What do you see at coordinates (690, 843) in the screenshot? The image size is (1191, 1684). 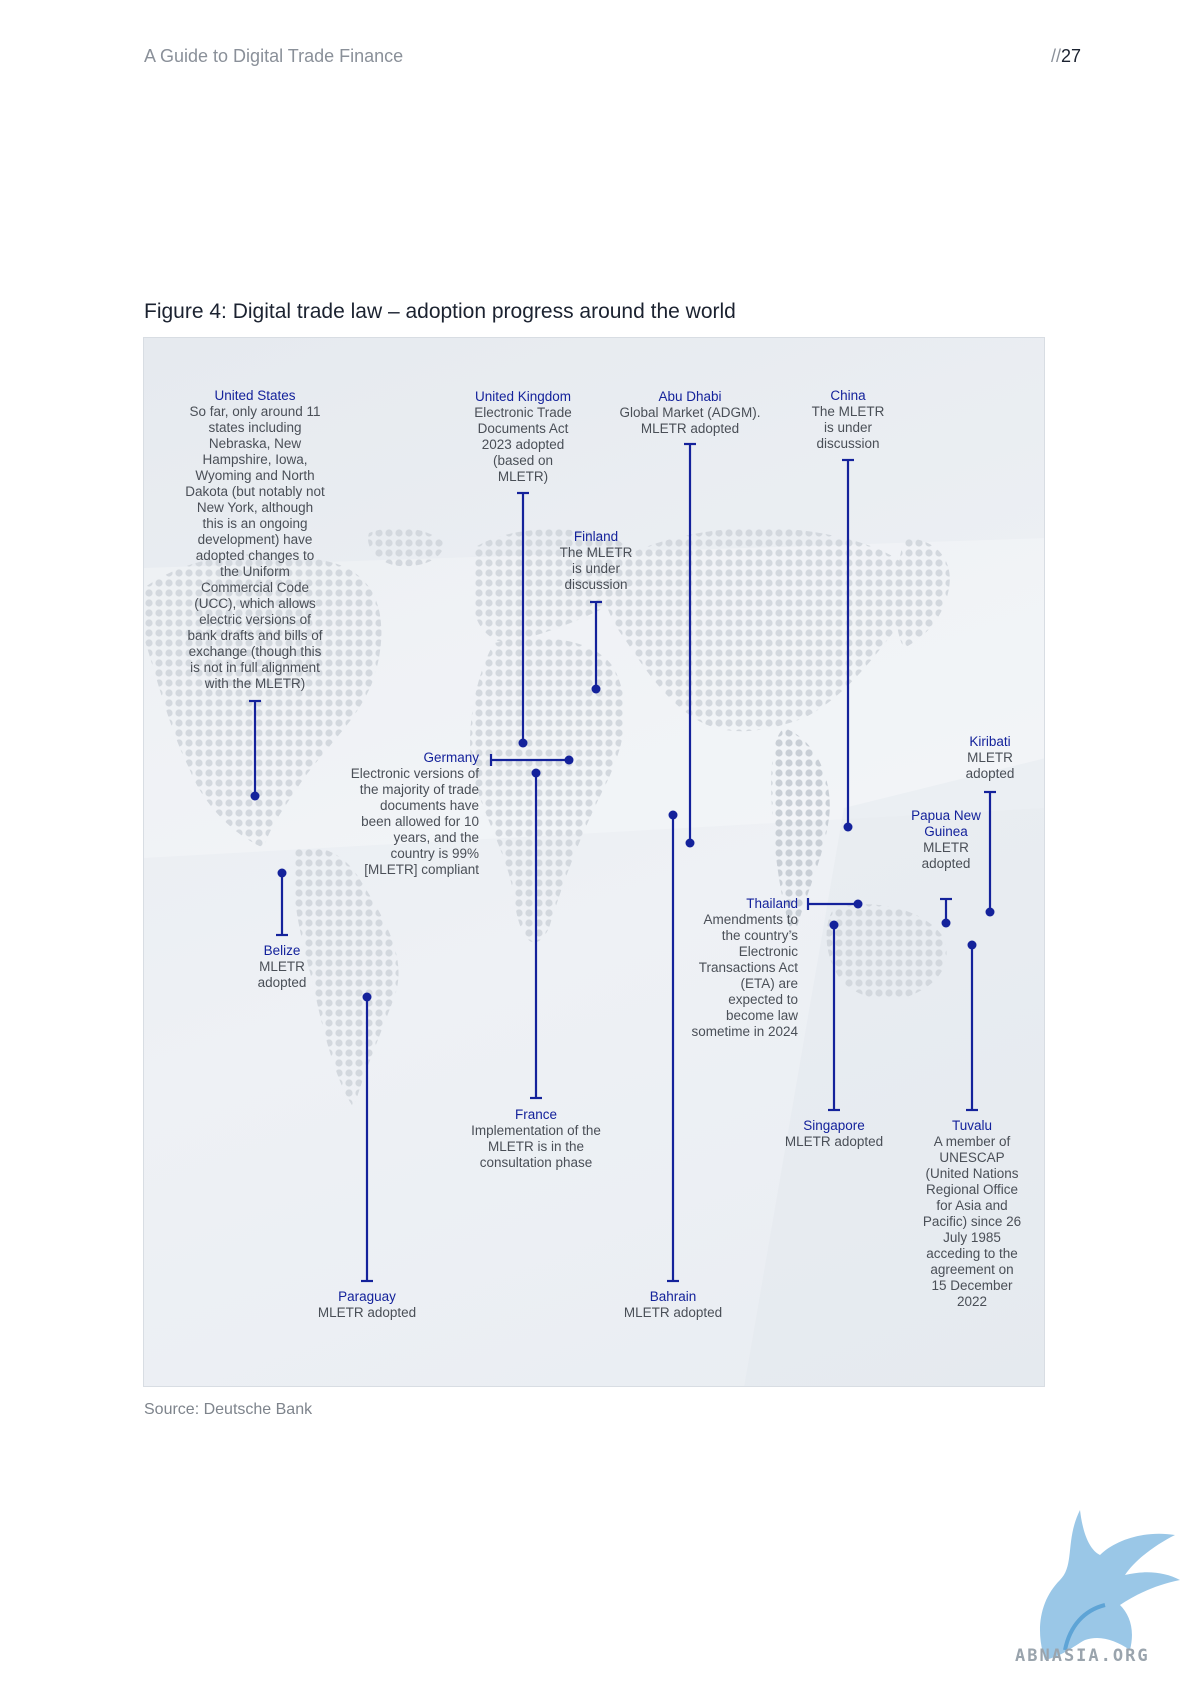 I see `marker-abu-dhabi` at bounding box center [690, 843].